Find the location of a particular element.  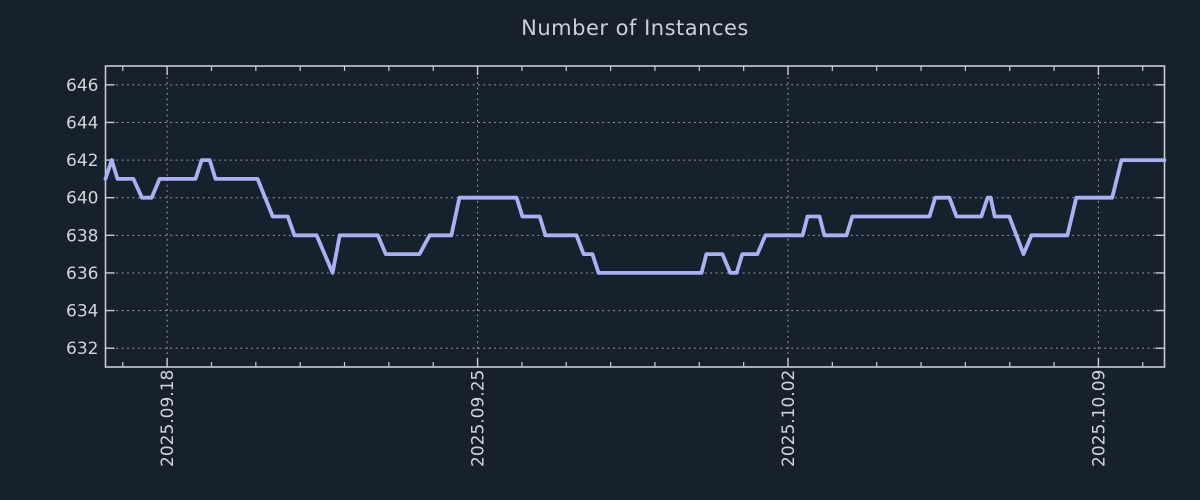

x-tick-label: 2025.10.02 is located at coordinates (789, 418).